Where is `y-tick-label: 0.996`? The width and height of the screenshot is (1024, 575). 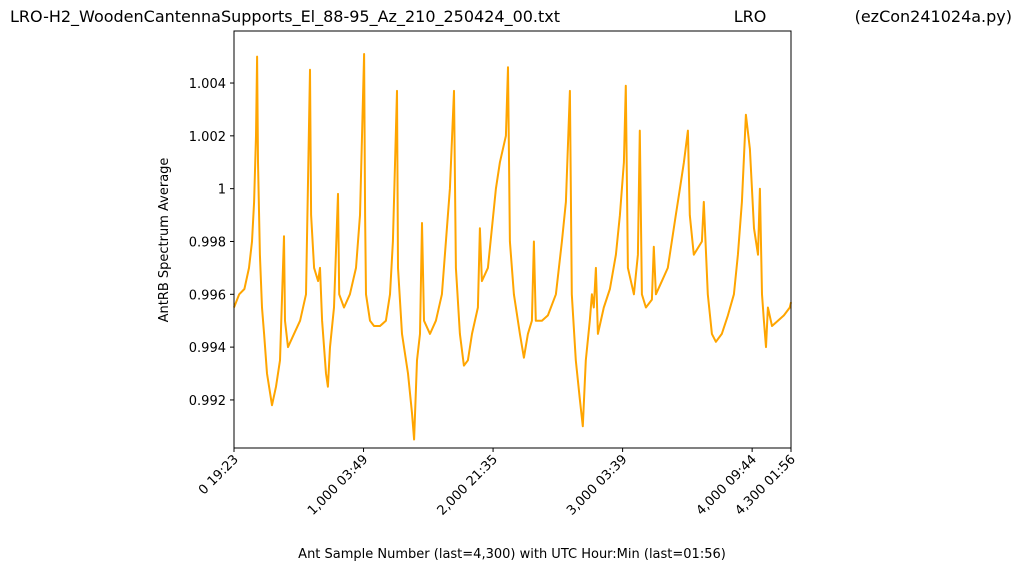
y-tick-label: 0.996 is located at coordinates (207, 295).